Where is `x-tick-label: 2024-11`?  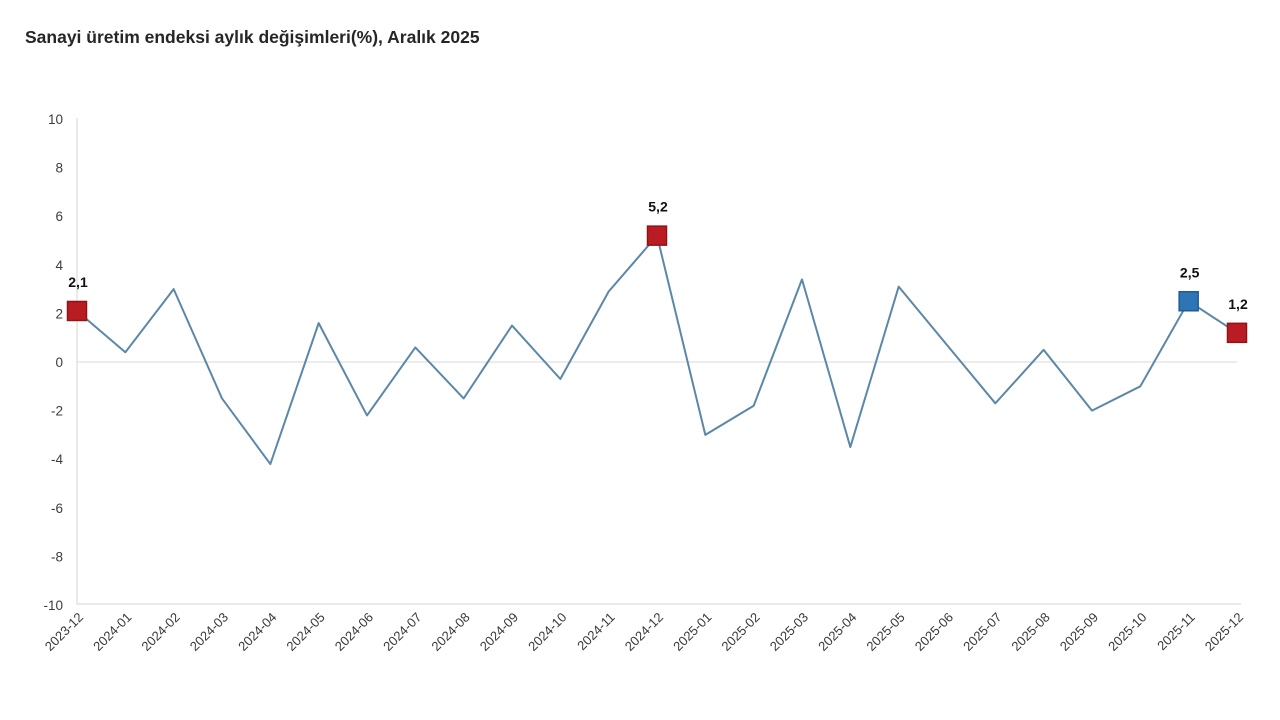
x-tick-label: 2024-11 is located at coordinates (596, 632).